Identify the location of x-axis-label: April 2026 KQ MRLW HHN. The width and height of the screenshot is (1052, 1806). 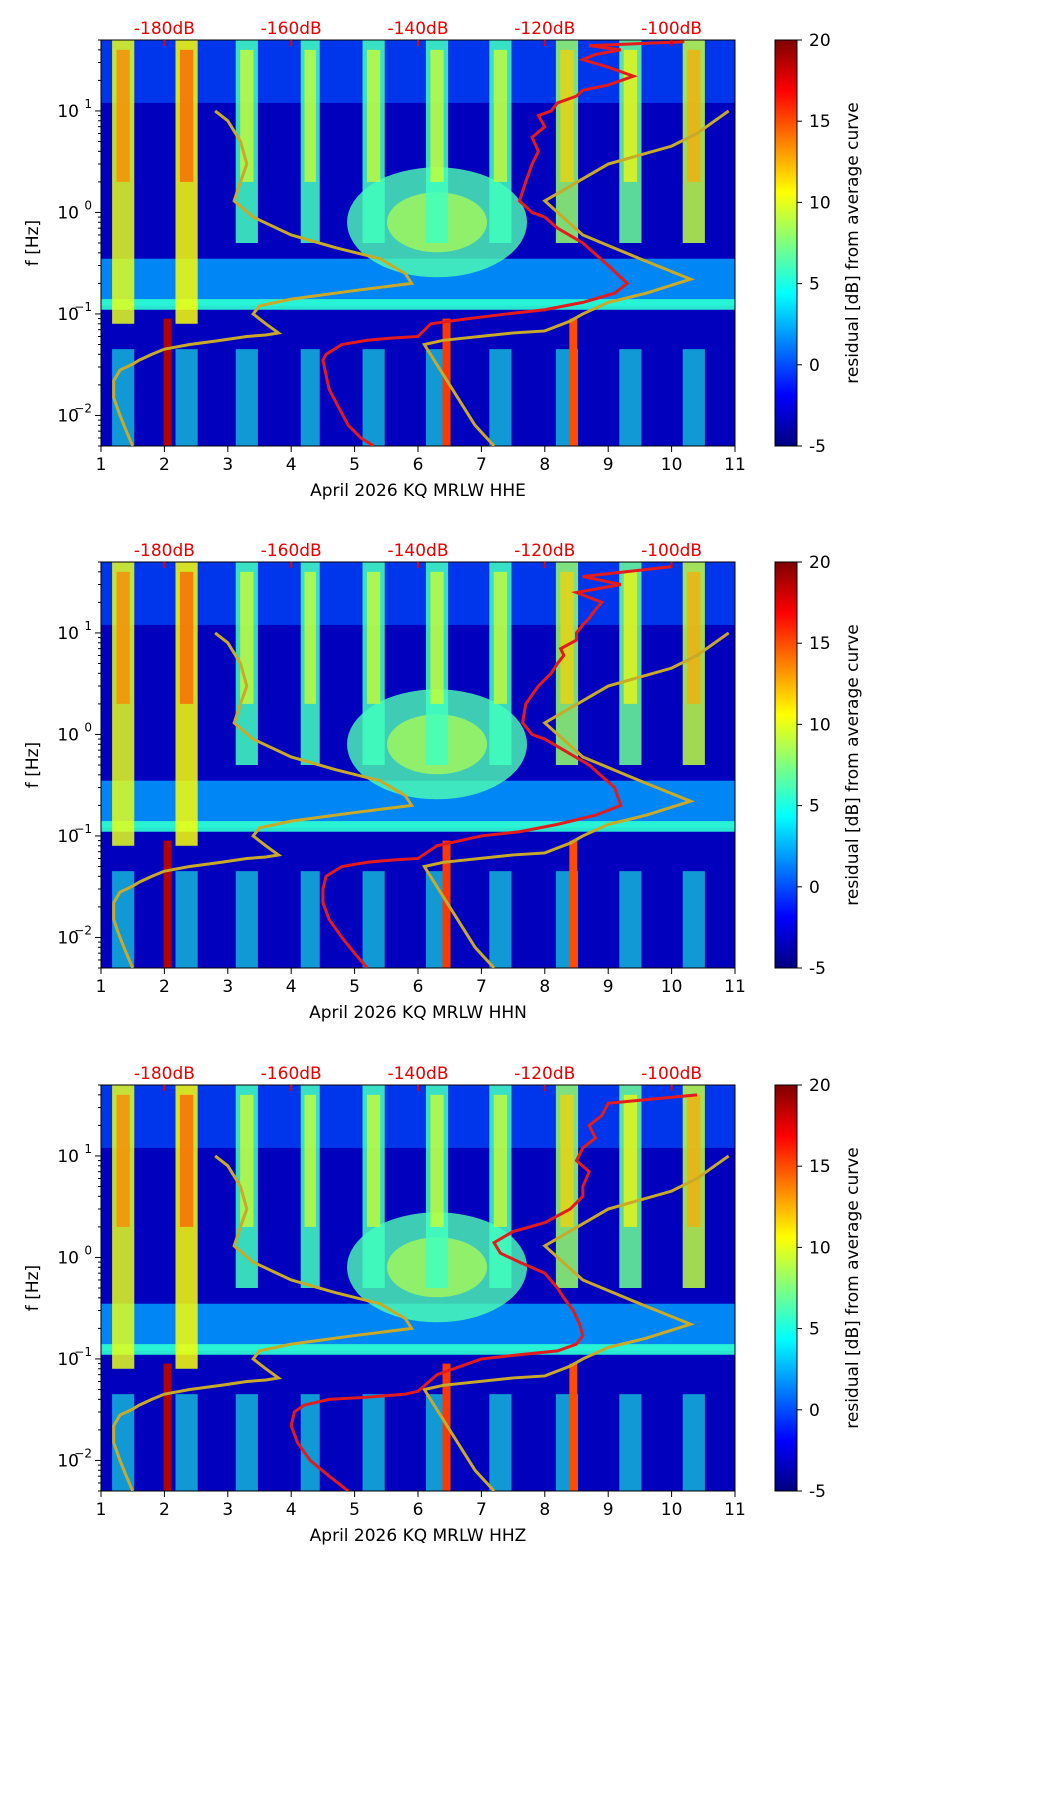
(418, 1013).